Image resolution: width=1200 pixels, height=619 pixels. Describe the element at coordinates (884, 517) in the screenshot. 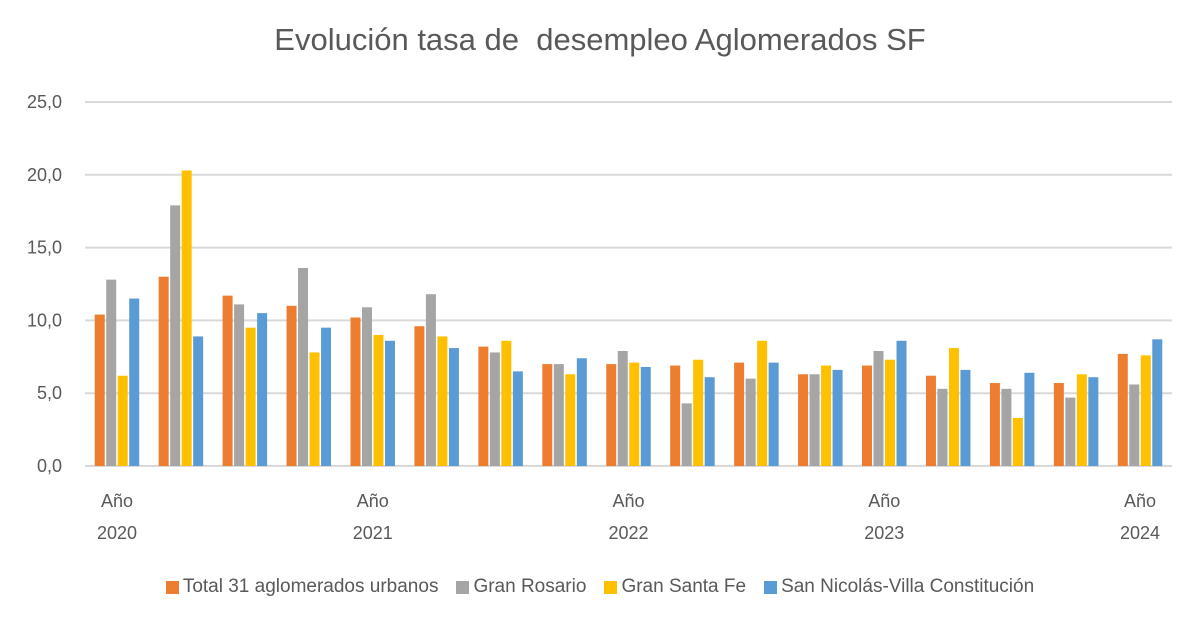

I see `x-tick-label: Año 2023` at that location.